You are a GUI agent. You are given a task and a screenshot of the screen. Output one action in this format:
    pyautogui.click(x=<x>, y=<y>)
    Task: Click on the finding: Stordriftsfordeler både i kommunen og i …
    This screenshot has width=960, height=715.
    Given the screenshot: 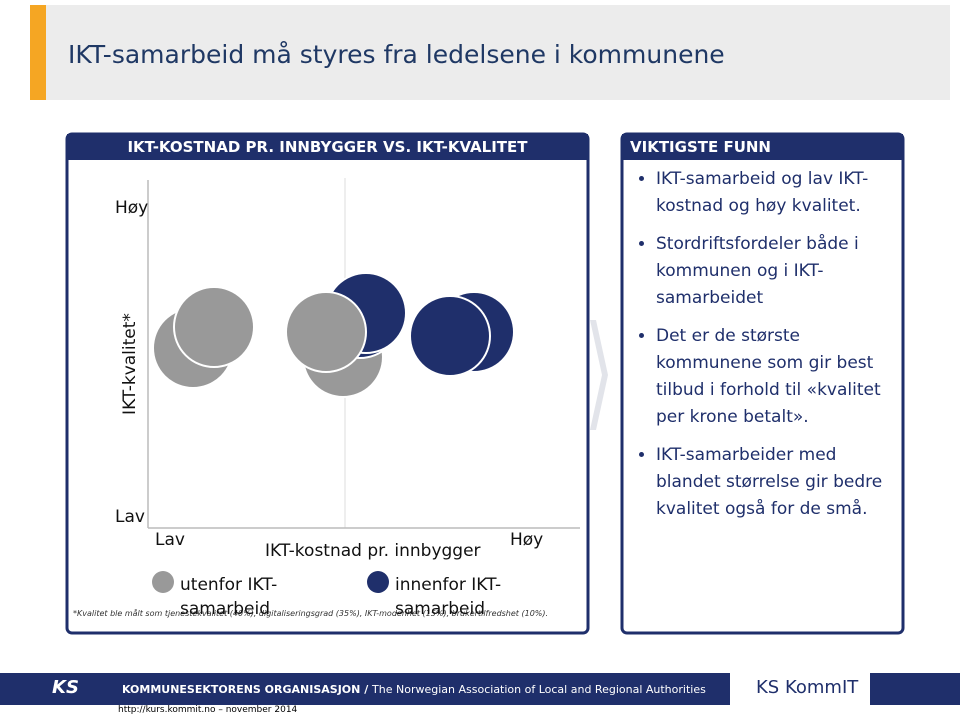 What is the action you would take?
    pyautogui.click(x=776, y=271)
    